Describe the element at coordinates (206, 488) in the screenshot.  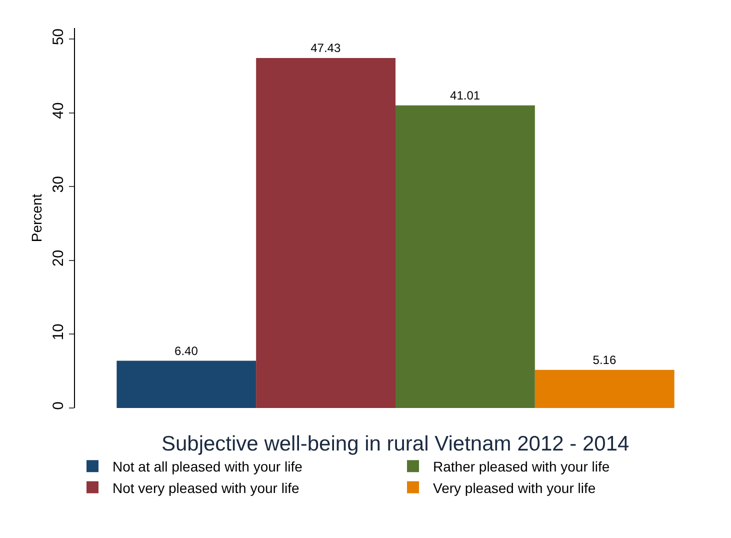
I see `legend-label: Not very pleased with your life` at that location.